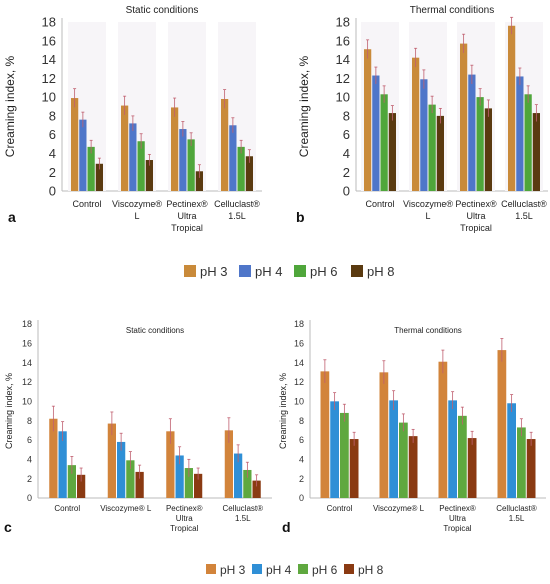  I want to click on legend-label-ph6: pH 6, so click(323, 271).